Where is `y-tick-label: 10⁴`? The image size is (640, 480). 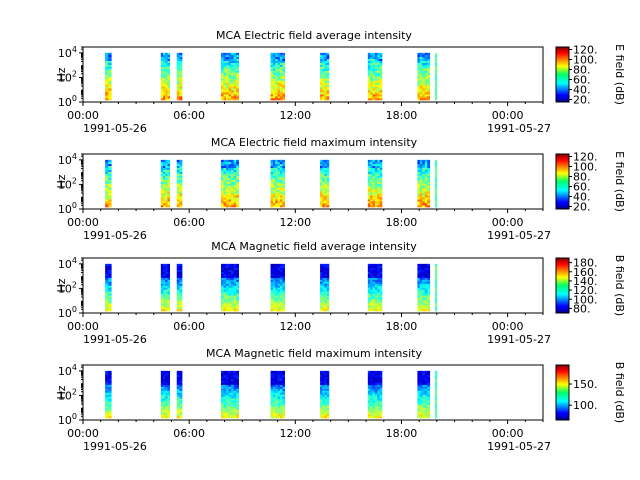 y-tick-label: 10⁴ is located at coordinates (67, 159).